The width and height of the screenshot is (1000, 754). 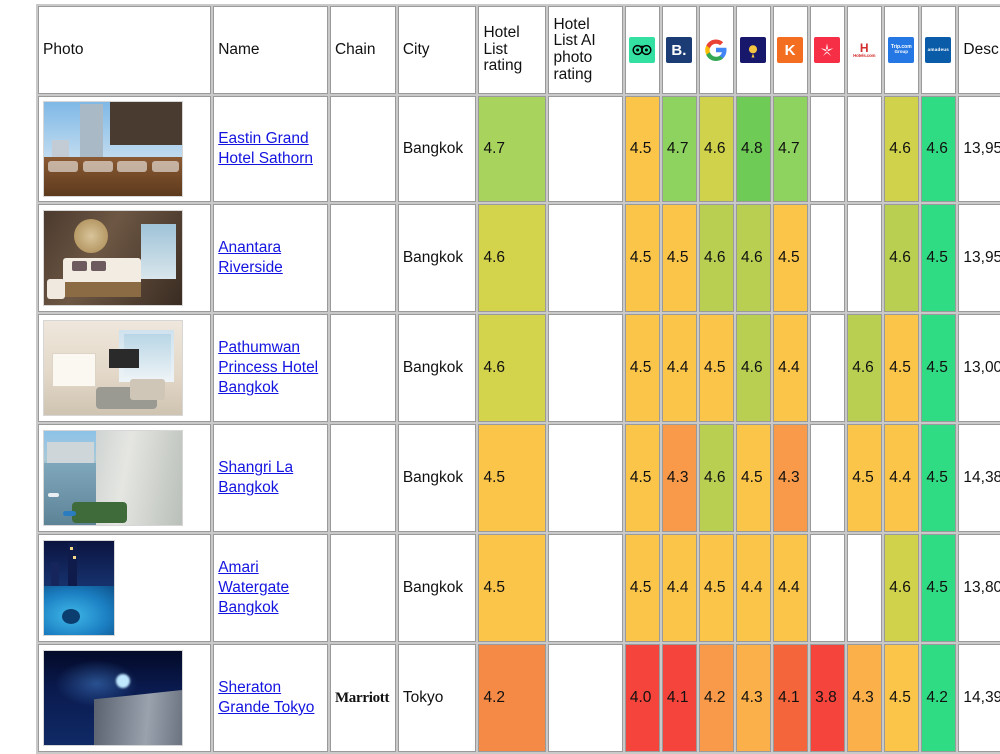 What do you see at coordinates (254, 587) in the screenshot?
I see `hotel-name-link: Amari Watergate Bangkok` at bounding box center [254, 587].